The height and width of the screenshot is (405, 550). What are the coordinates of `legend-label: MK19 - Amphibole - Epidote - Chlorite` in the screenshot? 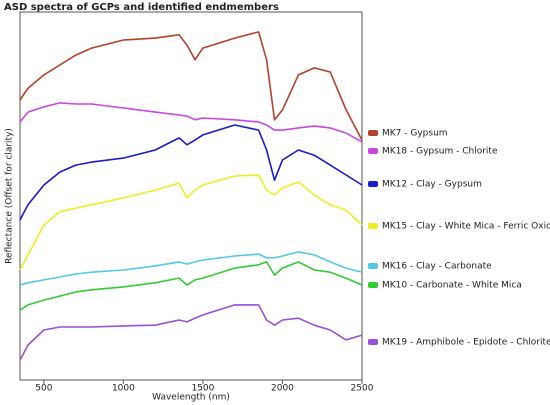 It's located at (466, 343).